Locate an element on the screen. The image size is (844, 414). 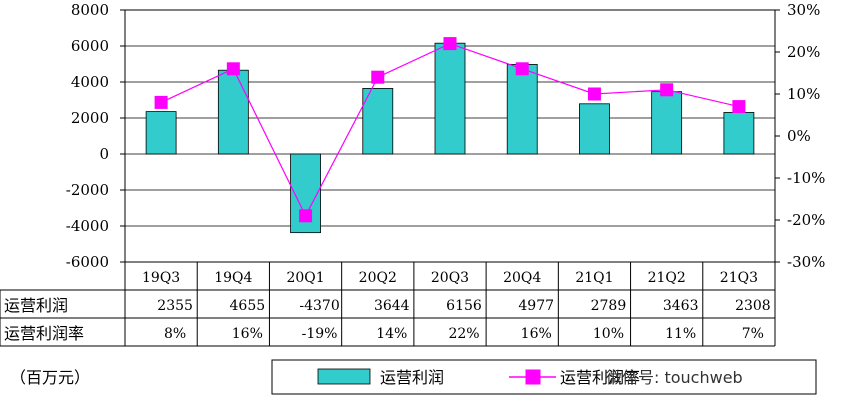
y-left-tick-label: -2000 is located at coordinates (87, 190).